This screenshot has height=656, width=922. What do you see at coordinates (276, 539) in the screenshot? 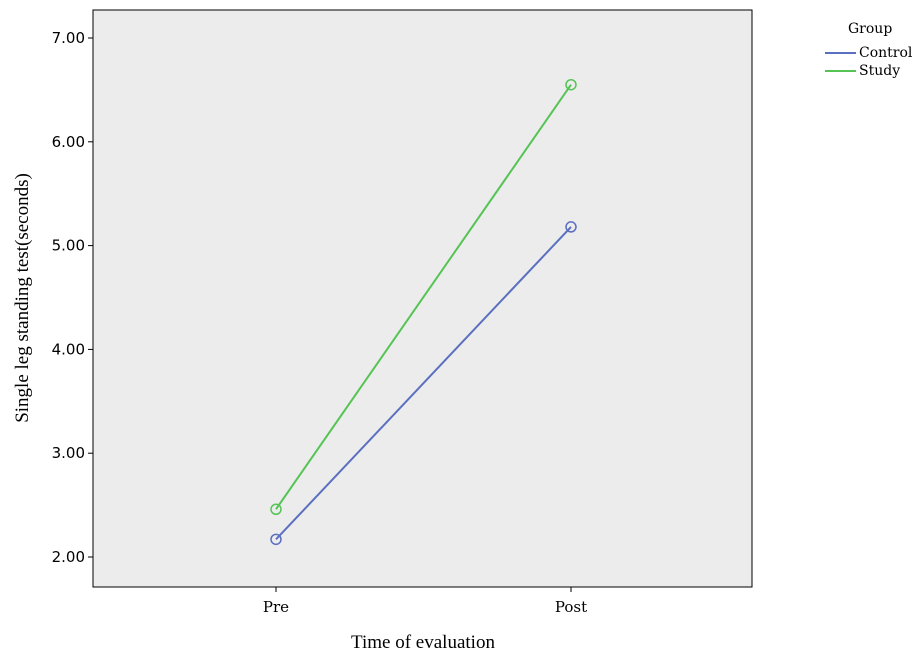
I see `data-point-control-pre` at bounding box center [276, 539].